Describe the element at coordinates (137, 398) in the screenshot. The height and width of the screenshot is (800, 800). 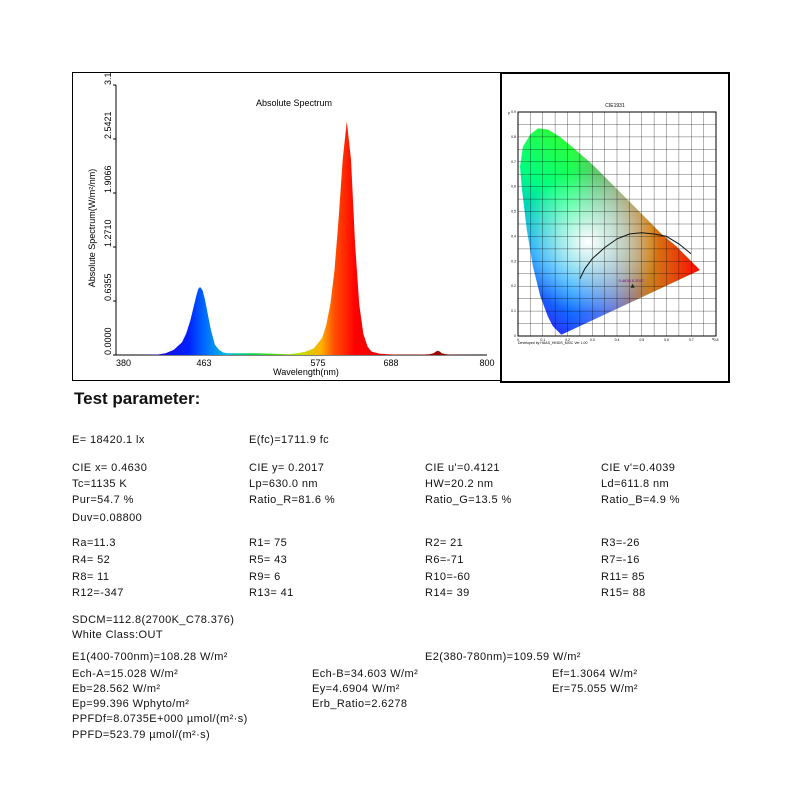
I see `test-parameter-heading: Test parameter:` at that location.